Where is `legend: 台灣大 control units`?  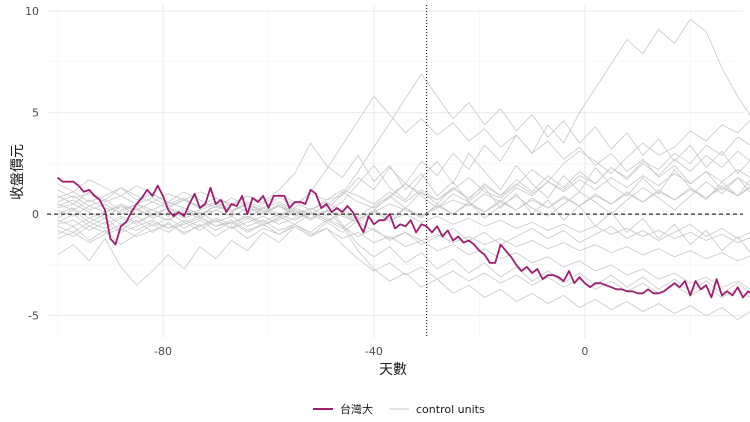 legend: 台灣大 control units is located at coordinates (399, 409).